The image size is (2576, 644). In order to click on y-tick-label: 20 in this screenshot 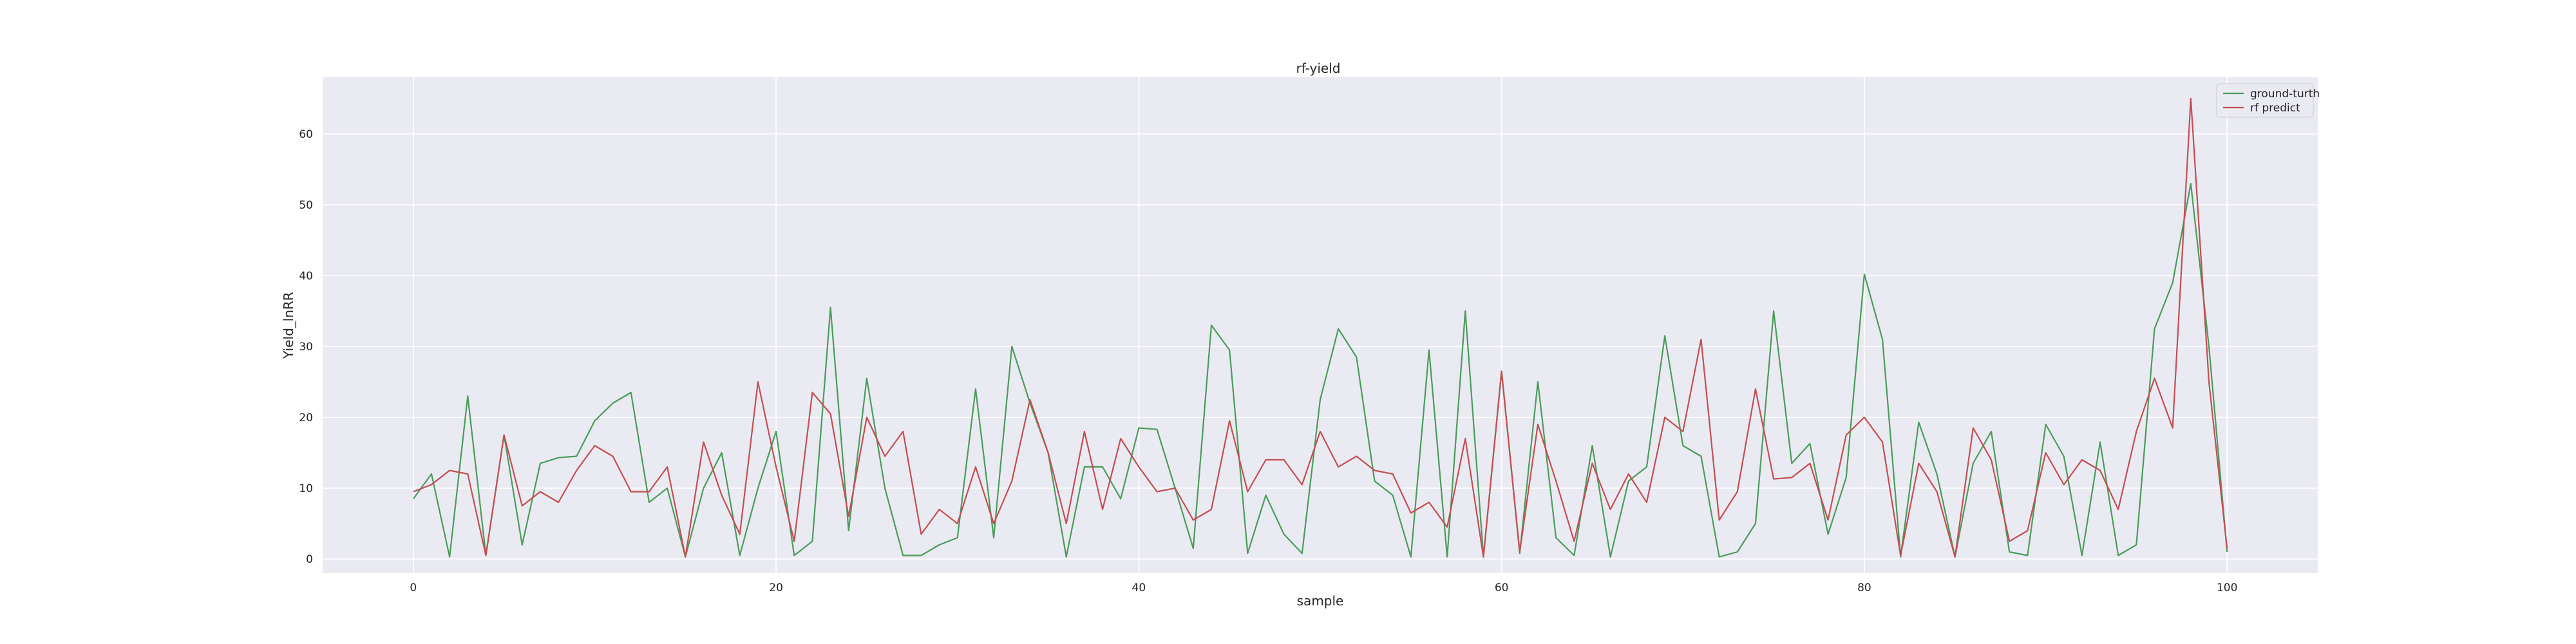, I will do `click(306, 418)`.